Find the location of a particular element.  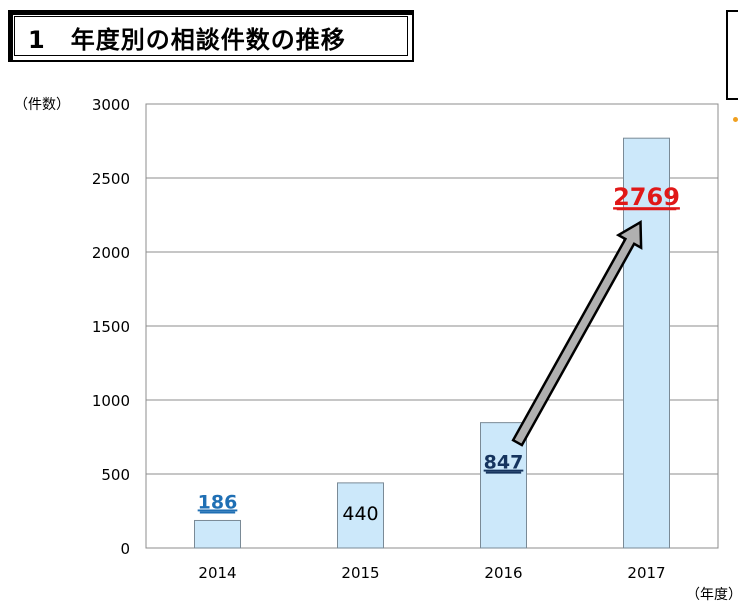

x-axis-unit-label: （年度） is located at coordinates (712, 595).